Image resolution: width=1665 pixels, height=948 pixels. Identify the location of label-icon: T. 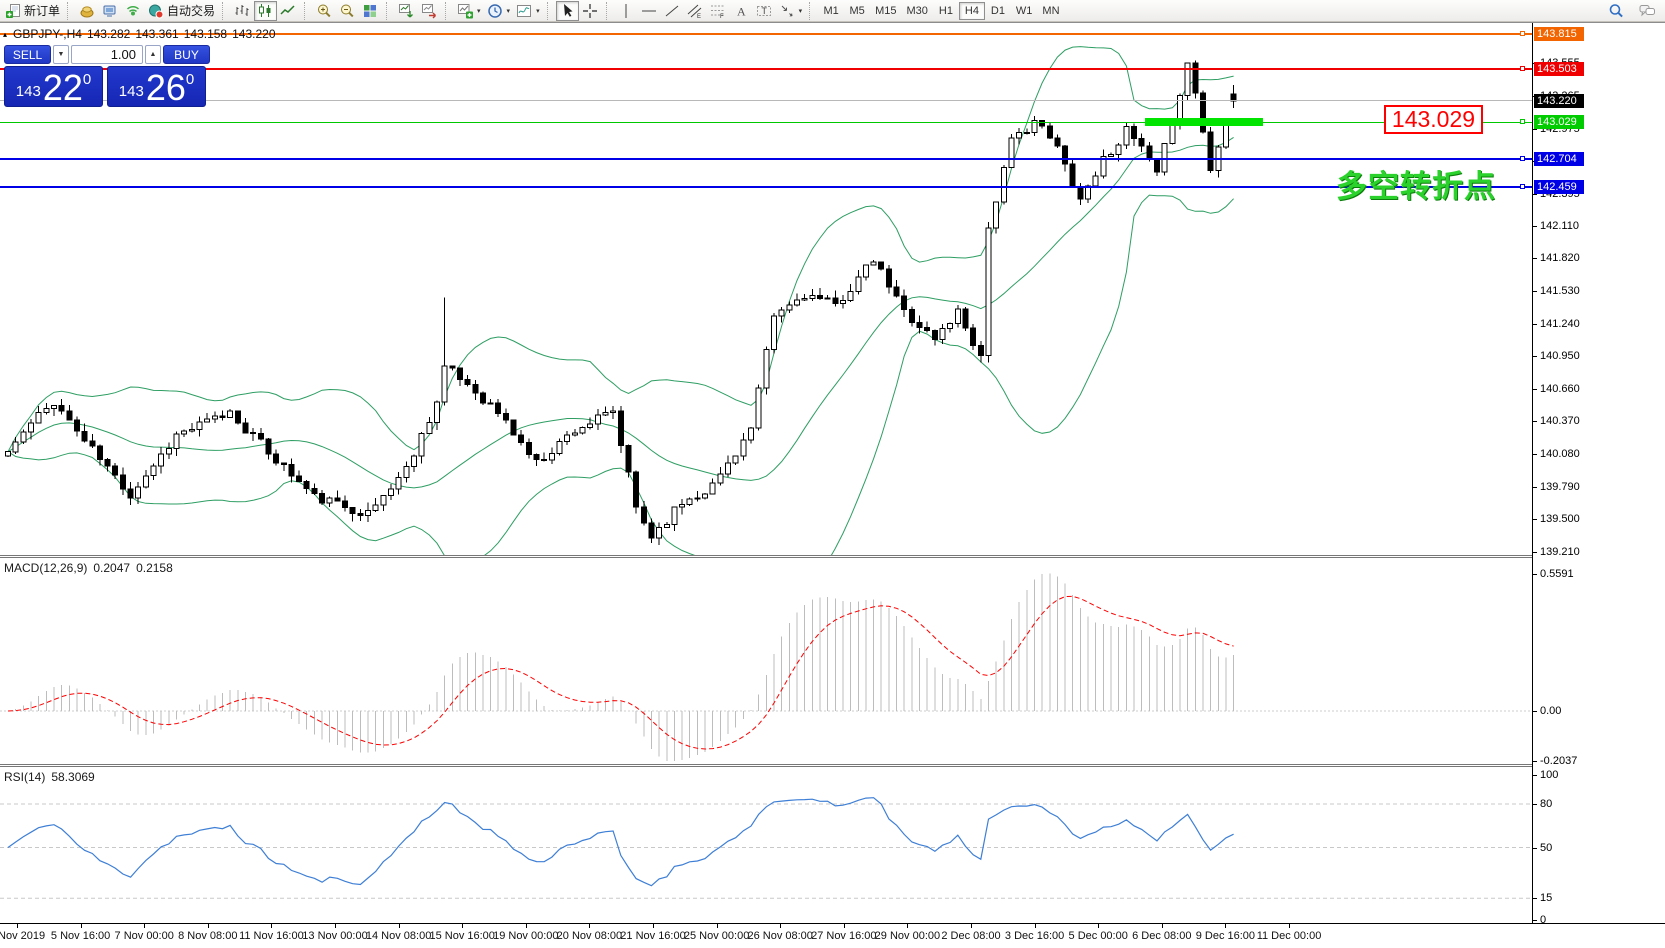
(764, 11).